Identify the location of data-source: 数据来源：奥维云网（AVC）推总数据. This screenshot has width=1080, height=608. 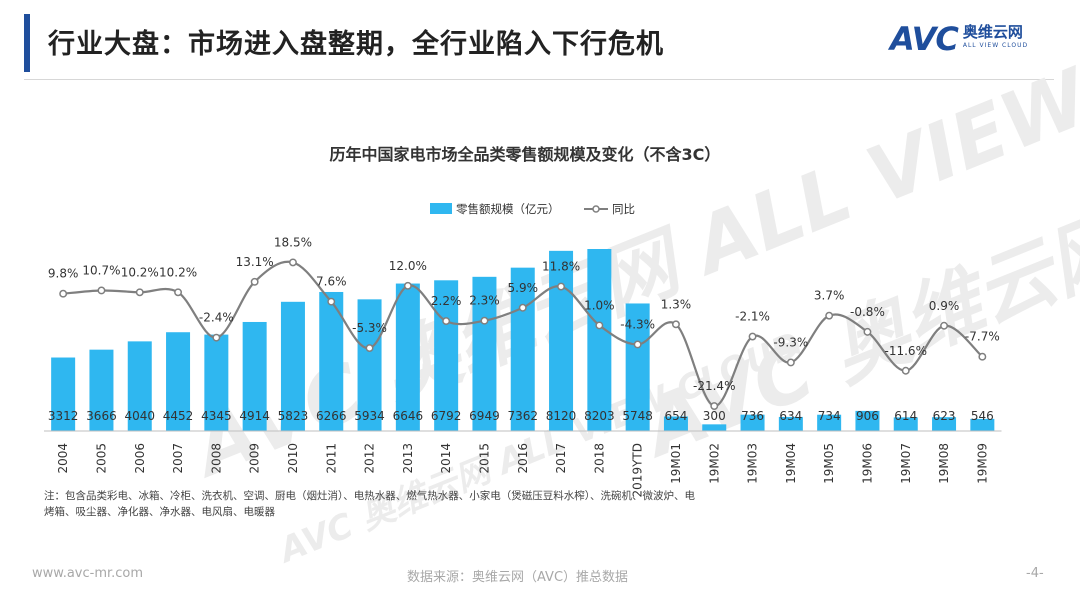
(518, 577).